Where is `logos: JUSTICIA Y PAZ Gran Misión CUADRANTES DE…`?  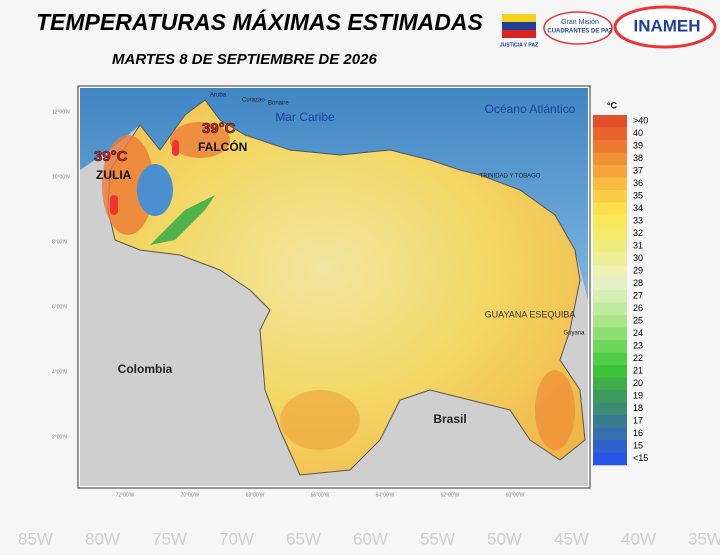
logos: JUSTICIA Y PAZ Gran Misión CUADRANTES DE… is located at coordinates (608, 27).